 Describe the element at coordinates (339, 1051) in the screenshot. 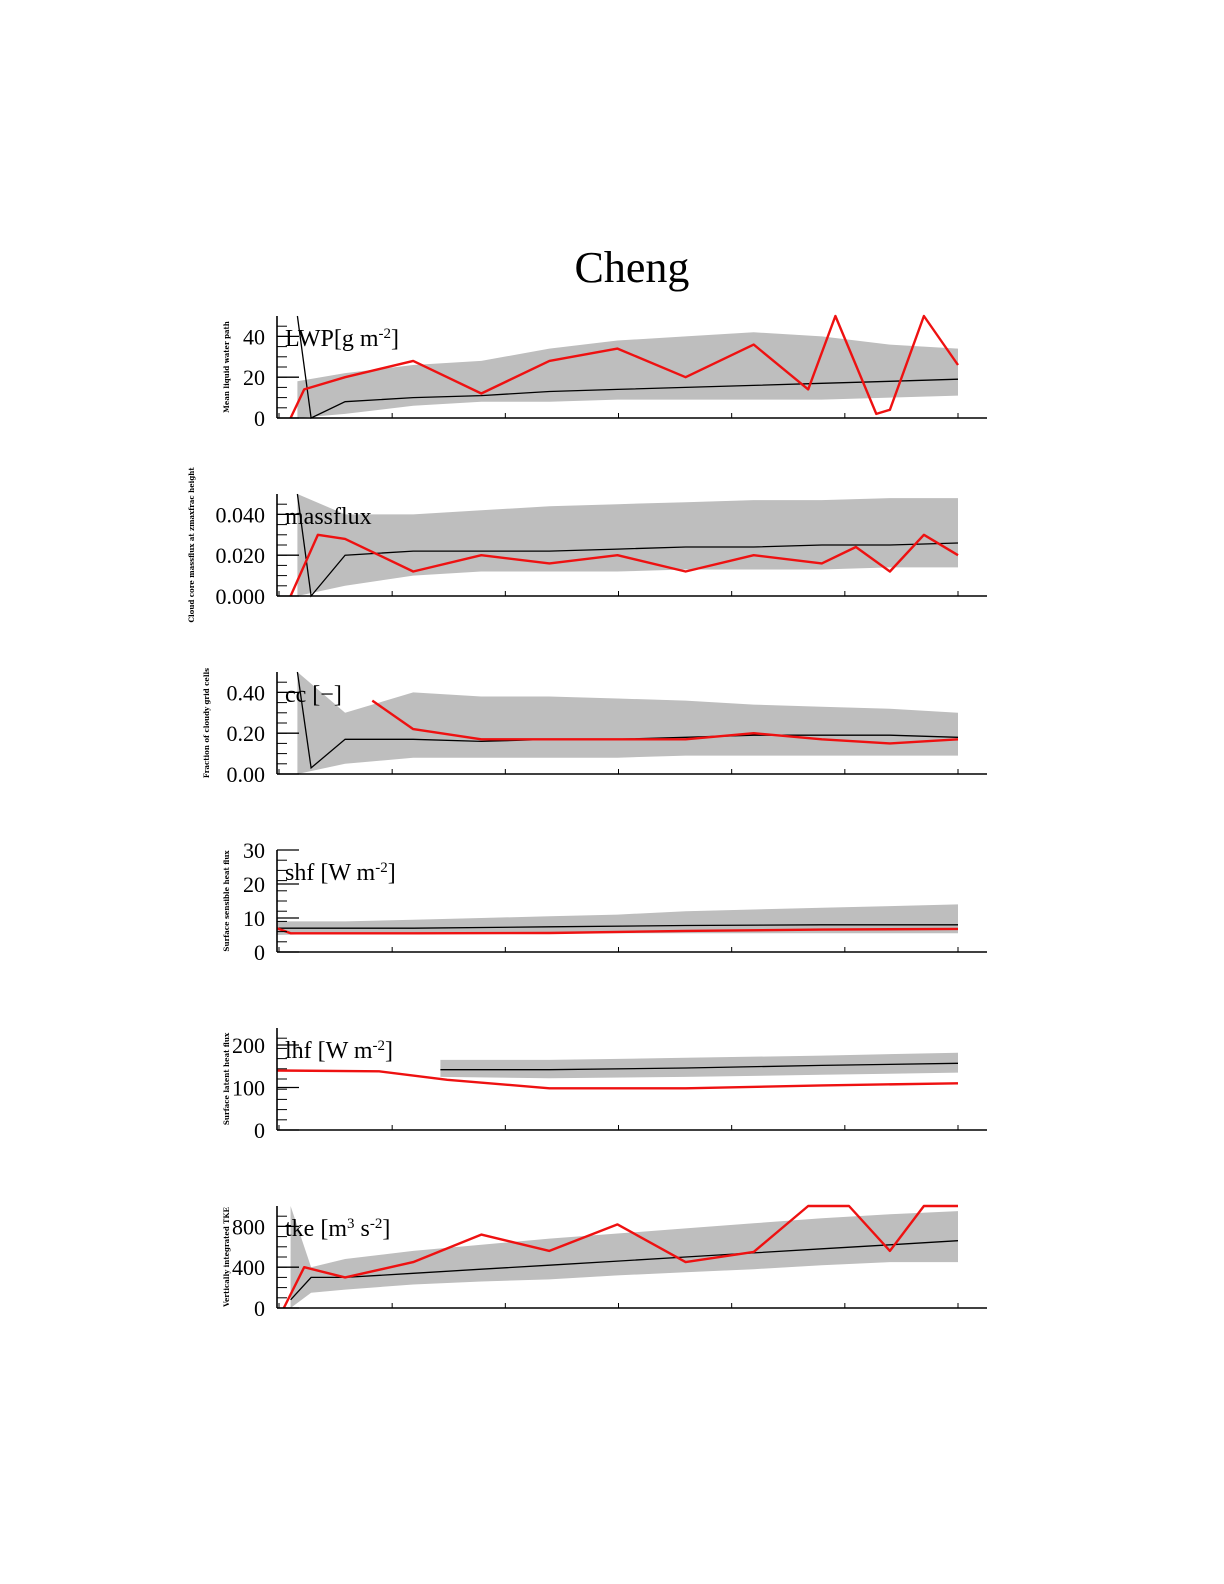

I see `panel-label: lhf [W m-2]` at that location.